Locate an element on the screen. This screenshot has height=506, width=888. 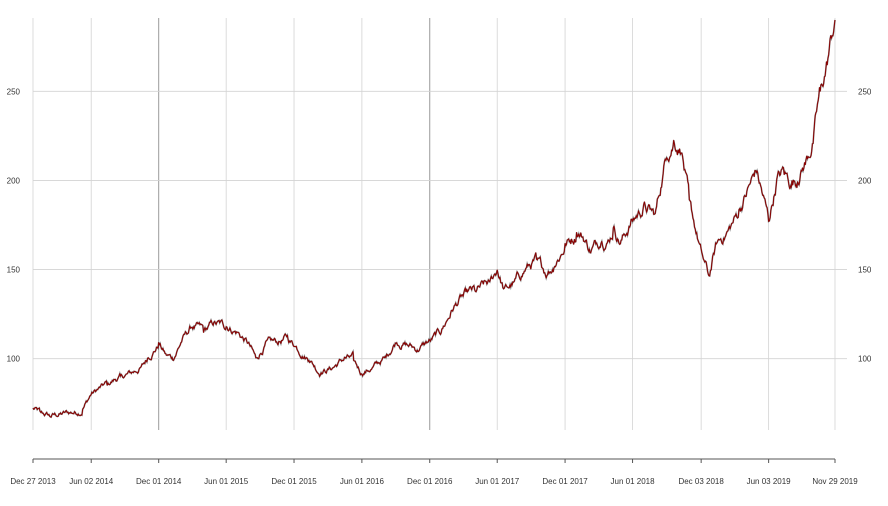
y-tick-label-left: 200 is located at coordinates (14, 180).